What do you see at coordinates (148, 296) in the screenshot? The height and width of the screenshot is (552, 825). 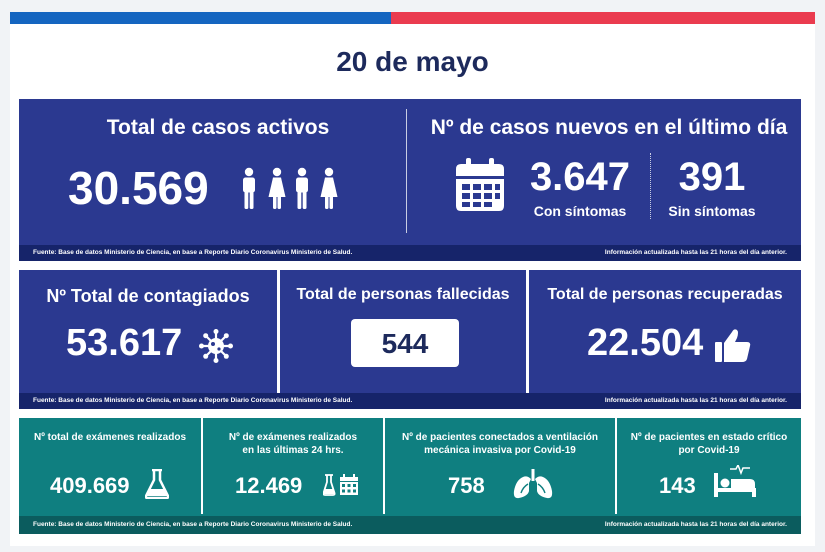 I see `infected-title: Nº Total de contagiados` at bounding box center [148, 296].